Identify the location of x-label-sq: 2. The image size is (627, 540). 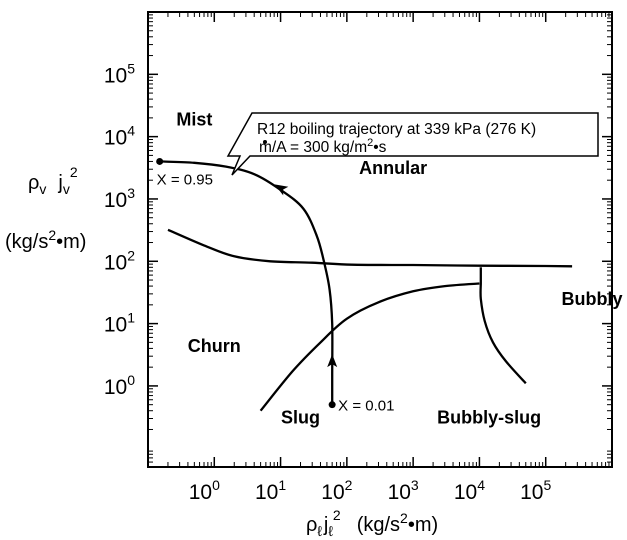
(337, 515).